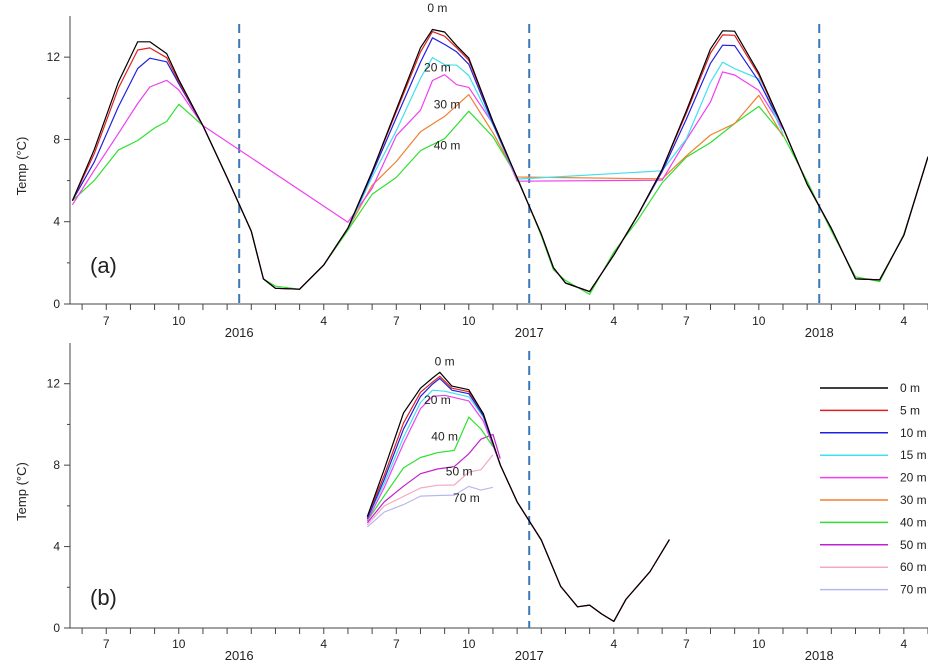 The width and height of the screenshot is (928, 667). What do you see at coordinates (913, 590) in the screenshot?
I see `legend-label: 70 m` at bounding box center [913, 590].